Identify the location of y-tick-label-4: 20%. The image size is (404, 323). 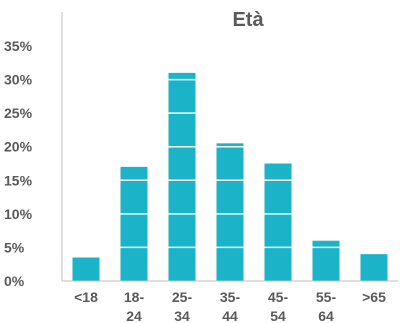
(18, 147).